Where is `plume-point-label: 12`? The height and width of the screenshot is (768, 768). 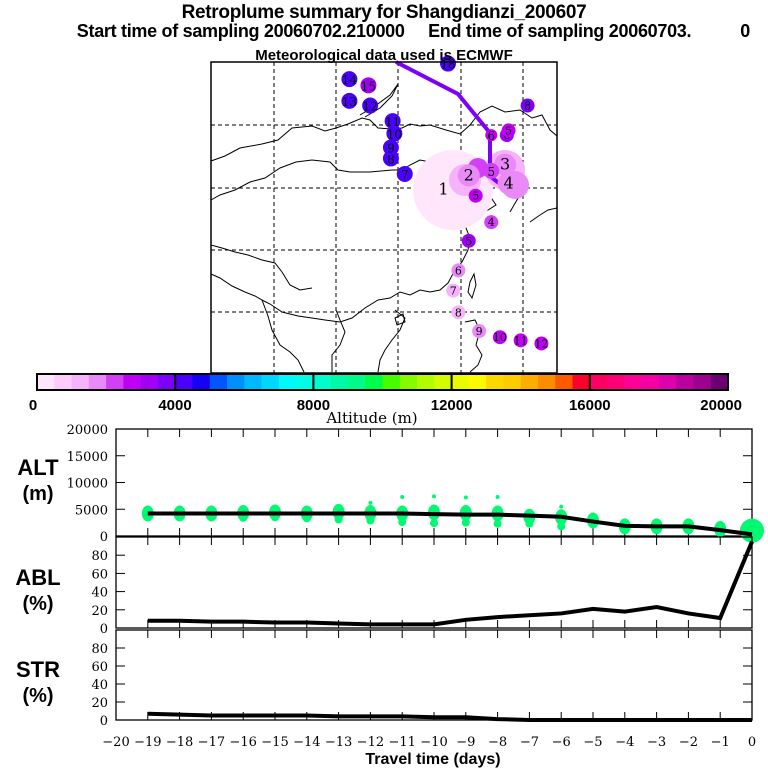
plume-point-label: 12 is located at coordinates (541, 343).